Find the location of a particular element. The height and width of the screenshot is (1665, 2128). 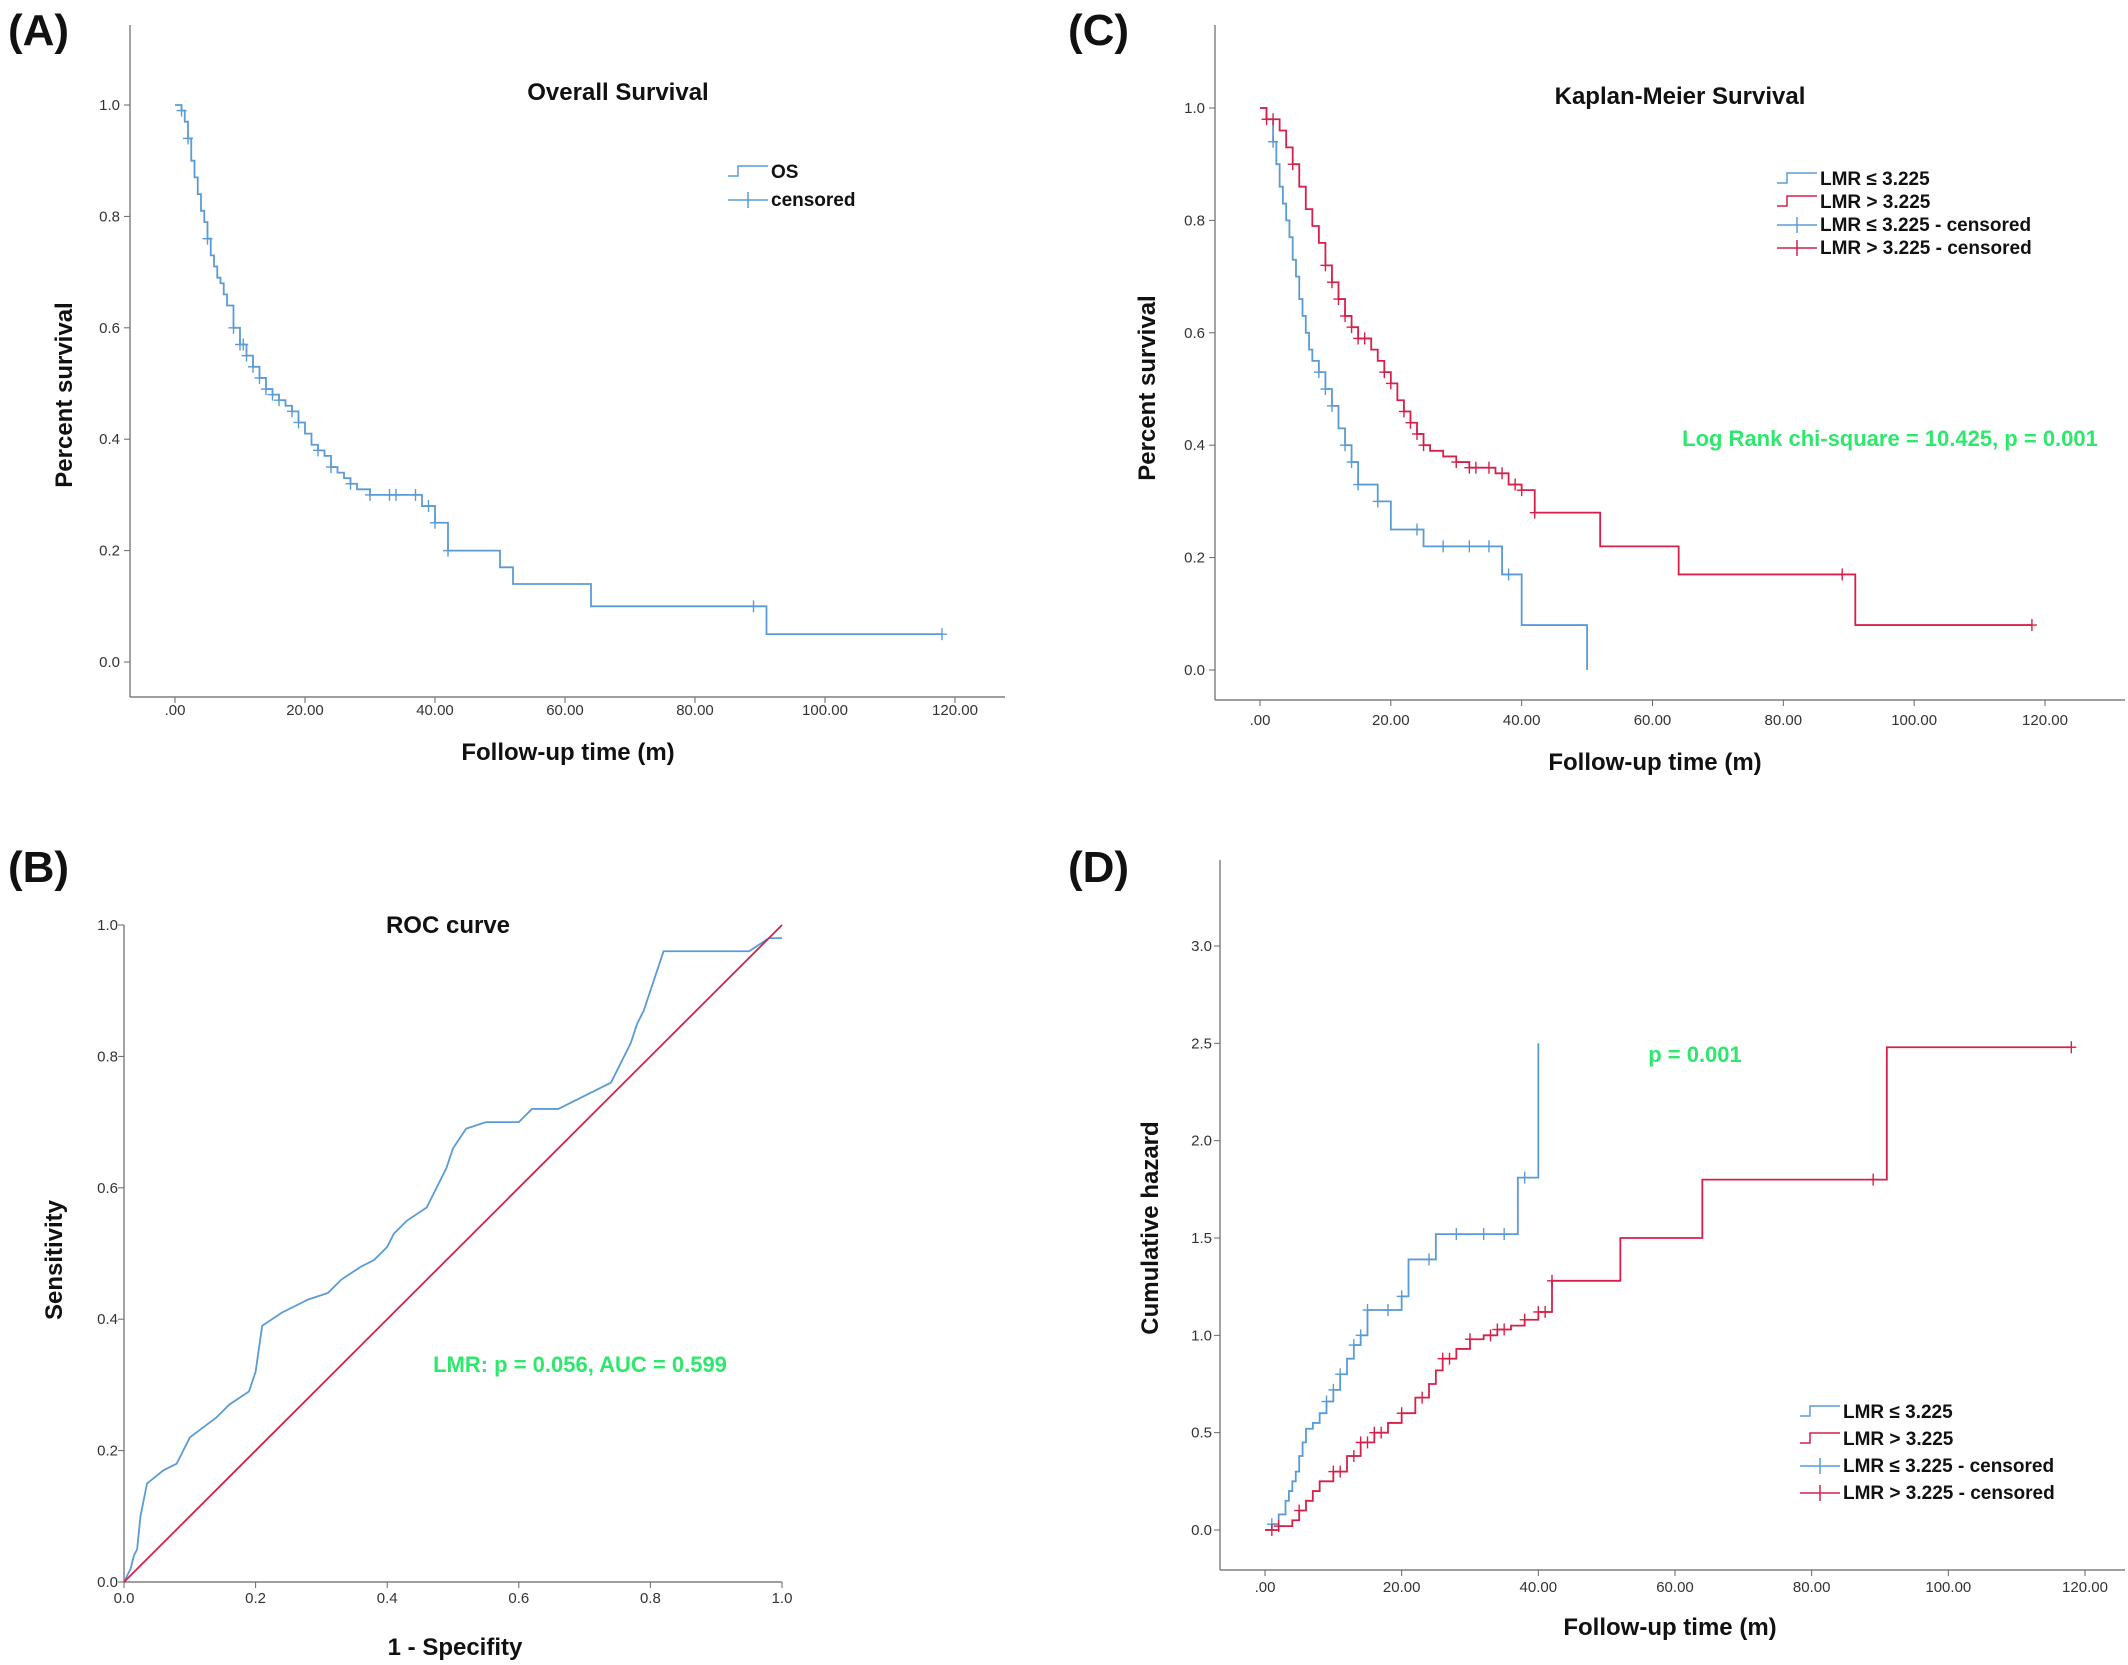

x-tick-label: 1.0 is located at coordinates (782, 1598).